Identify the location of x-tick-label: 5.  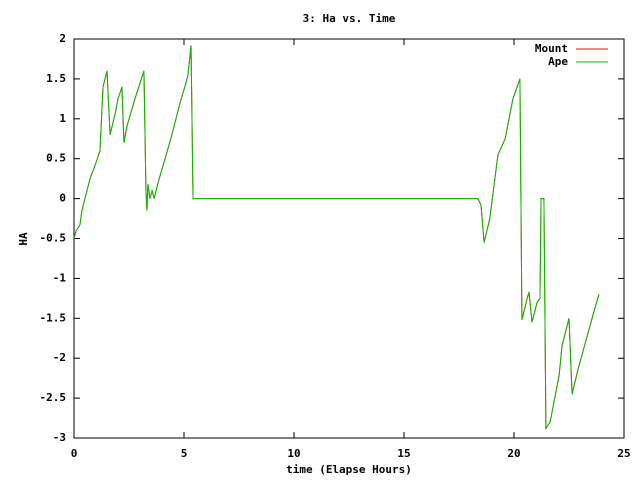
(184, 453).